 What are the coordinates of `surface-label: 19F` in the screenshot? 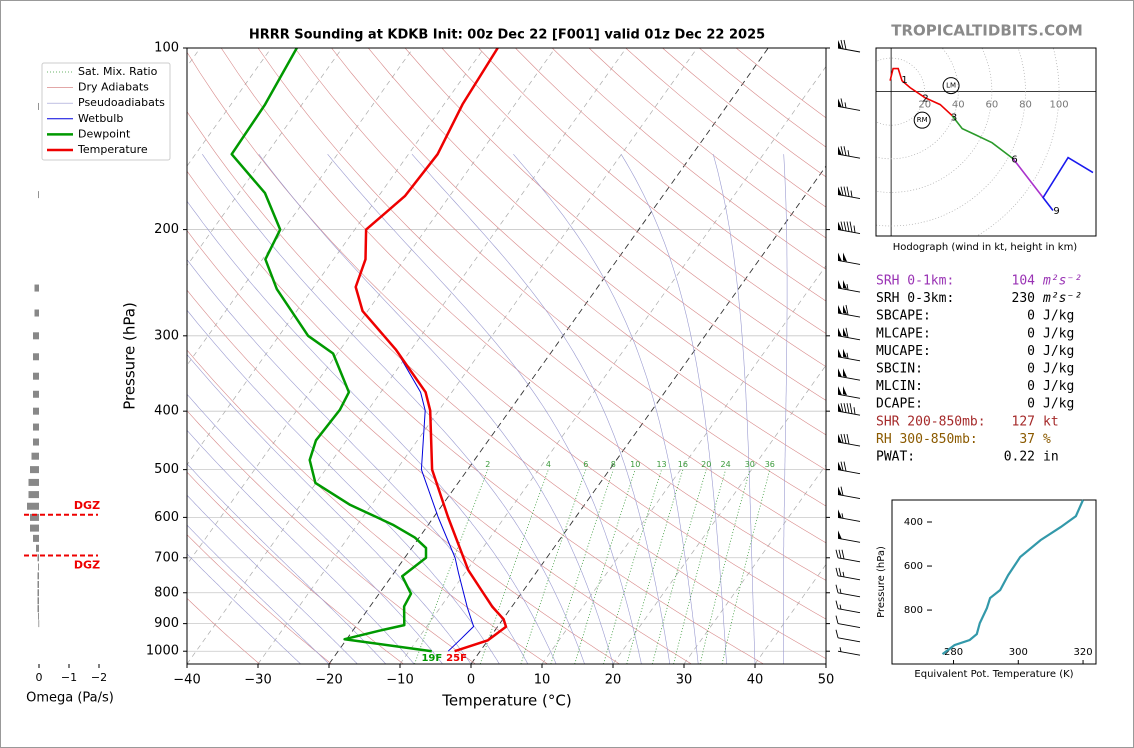 It's located at (431, 658).